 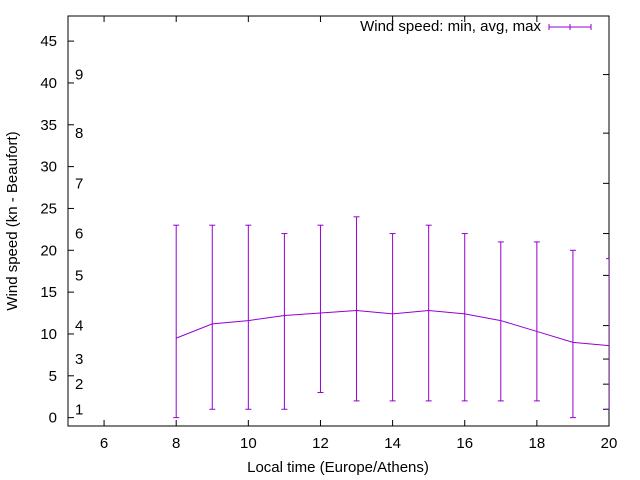 What do you see at coordinates (392, 328) in the screenshot?
I see `avg-line` at bounding box center [392, 328].